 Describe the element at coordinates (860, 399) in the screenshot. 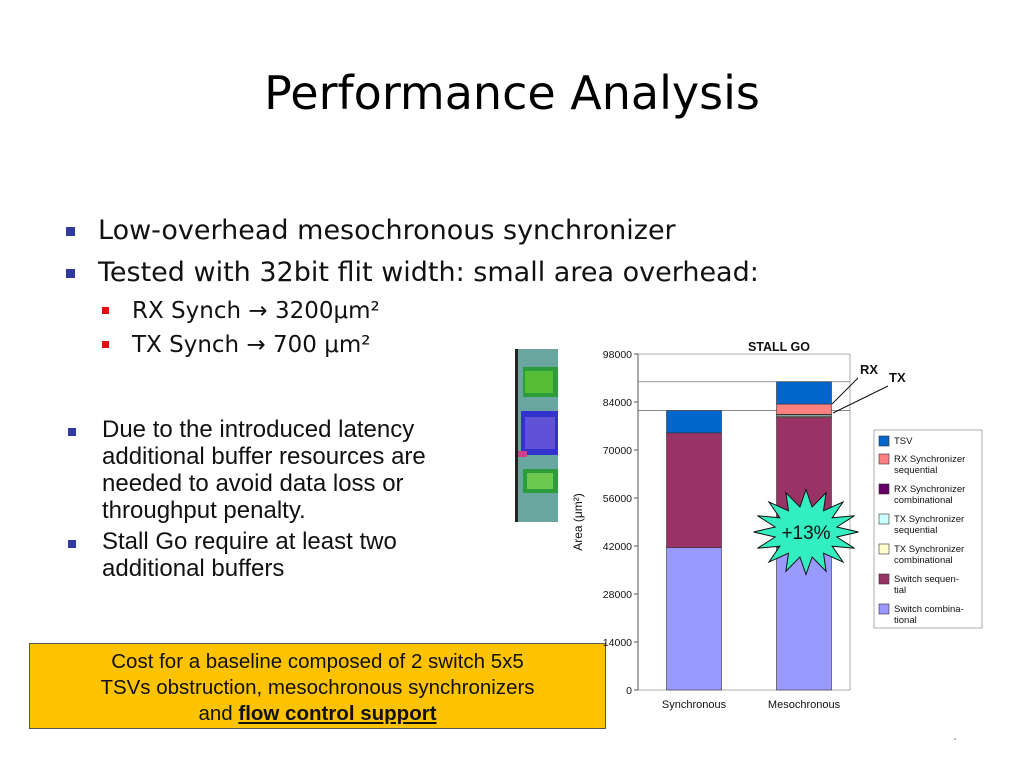

I see `annotation-arrow-tx` at that location.